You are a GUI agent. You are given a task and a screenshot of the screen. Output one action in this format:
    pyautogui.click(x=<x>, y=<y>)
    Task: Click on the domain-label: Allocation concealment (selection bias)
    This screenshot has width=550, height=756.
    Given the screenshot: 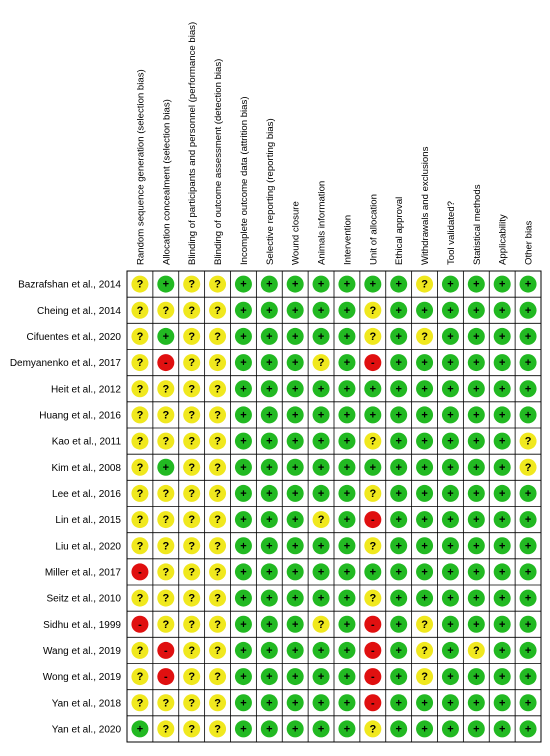 What is the action you would take?
    pyautogui.click(x=166, y=182)
    